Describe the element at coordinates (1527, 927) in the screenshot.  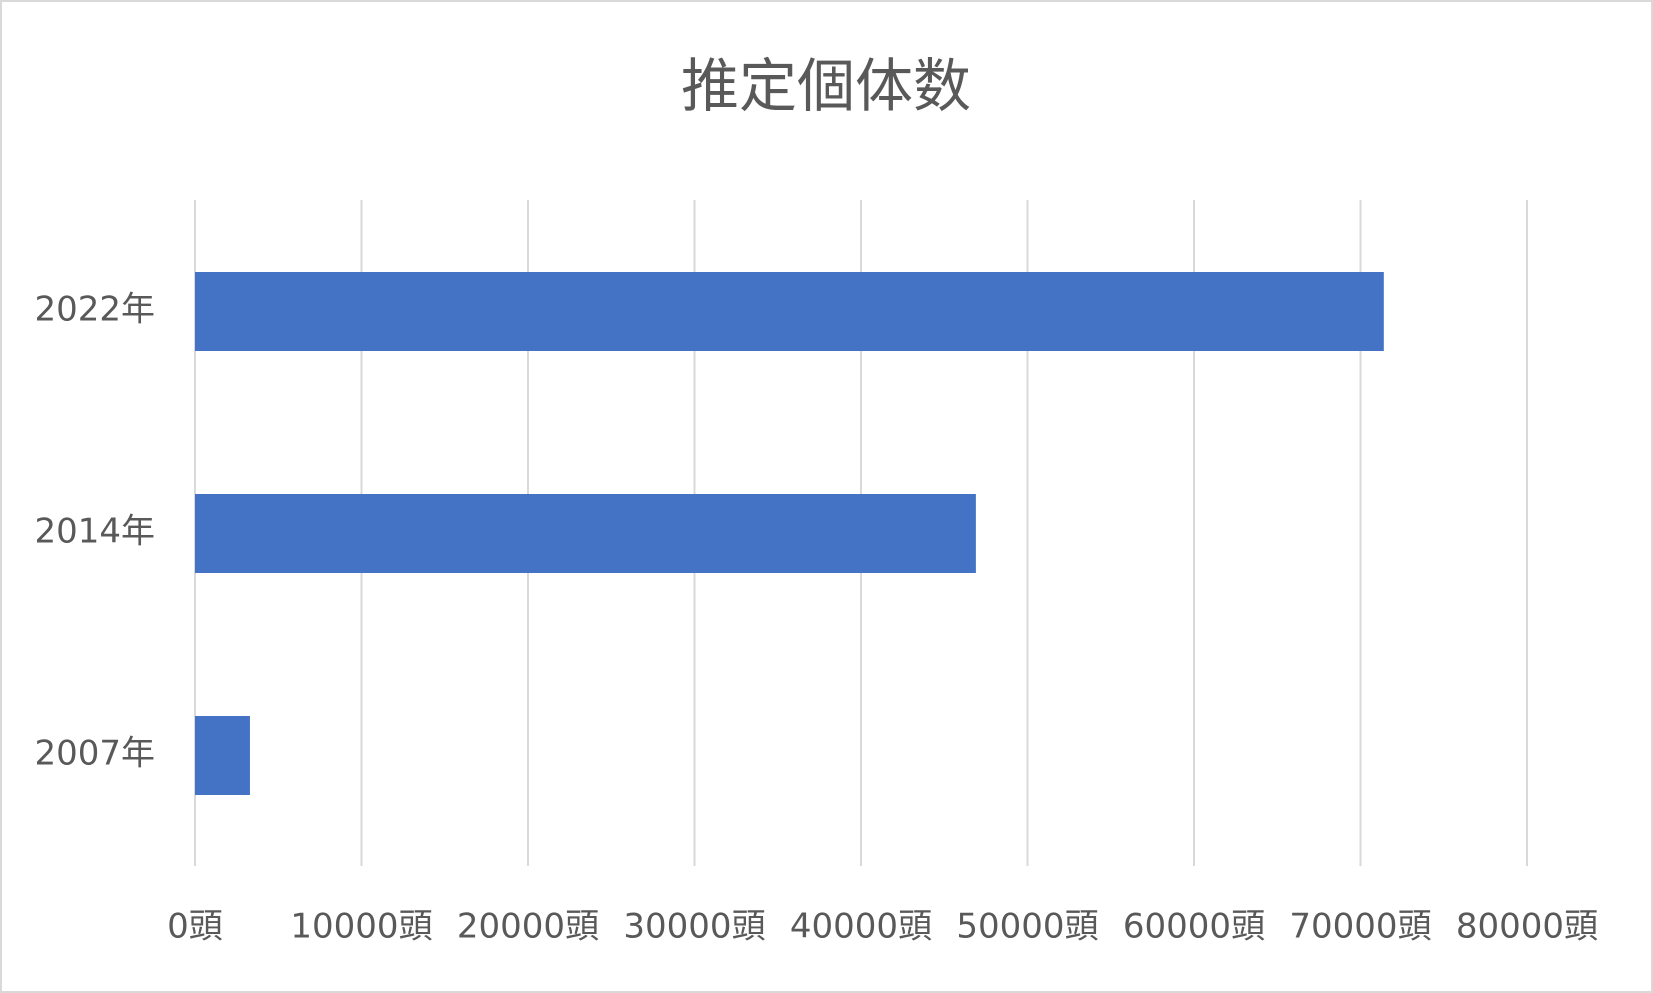
I see `x-tick-label: 80000頭` at that location.